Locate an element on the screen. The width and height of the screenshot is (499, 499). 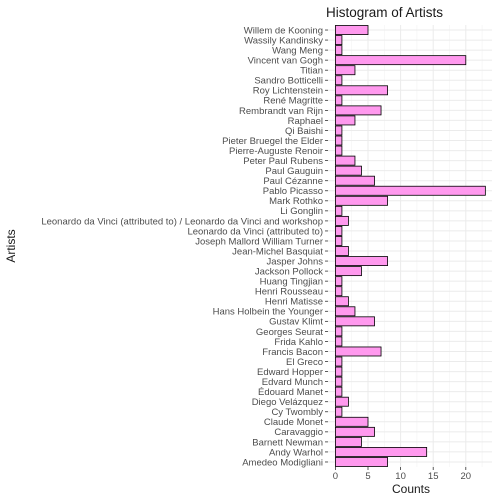
y-tick-label: Wang Meng is located at coordinates (297, 51).